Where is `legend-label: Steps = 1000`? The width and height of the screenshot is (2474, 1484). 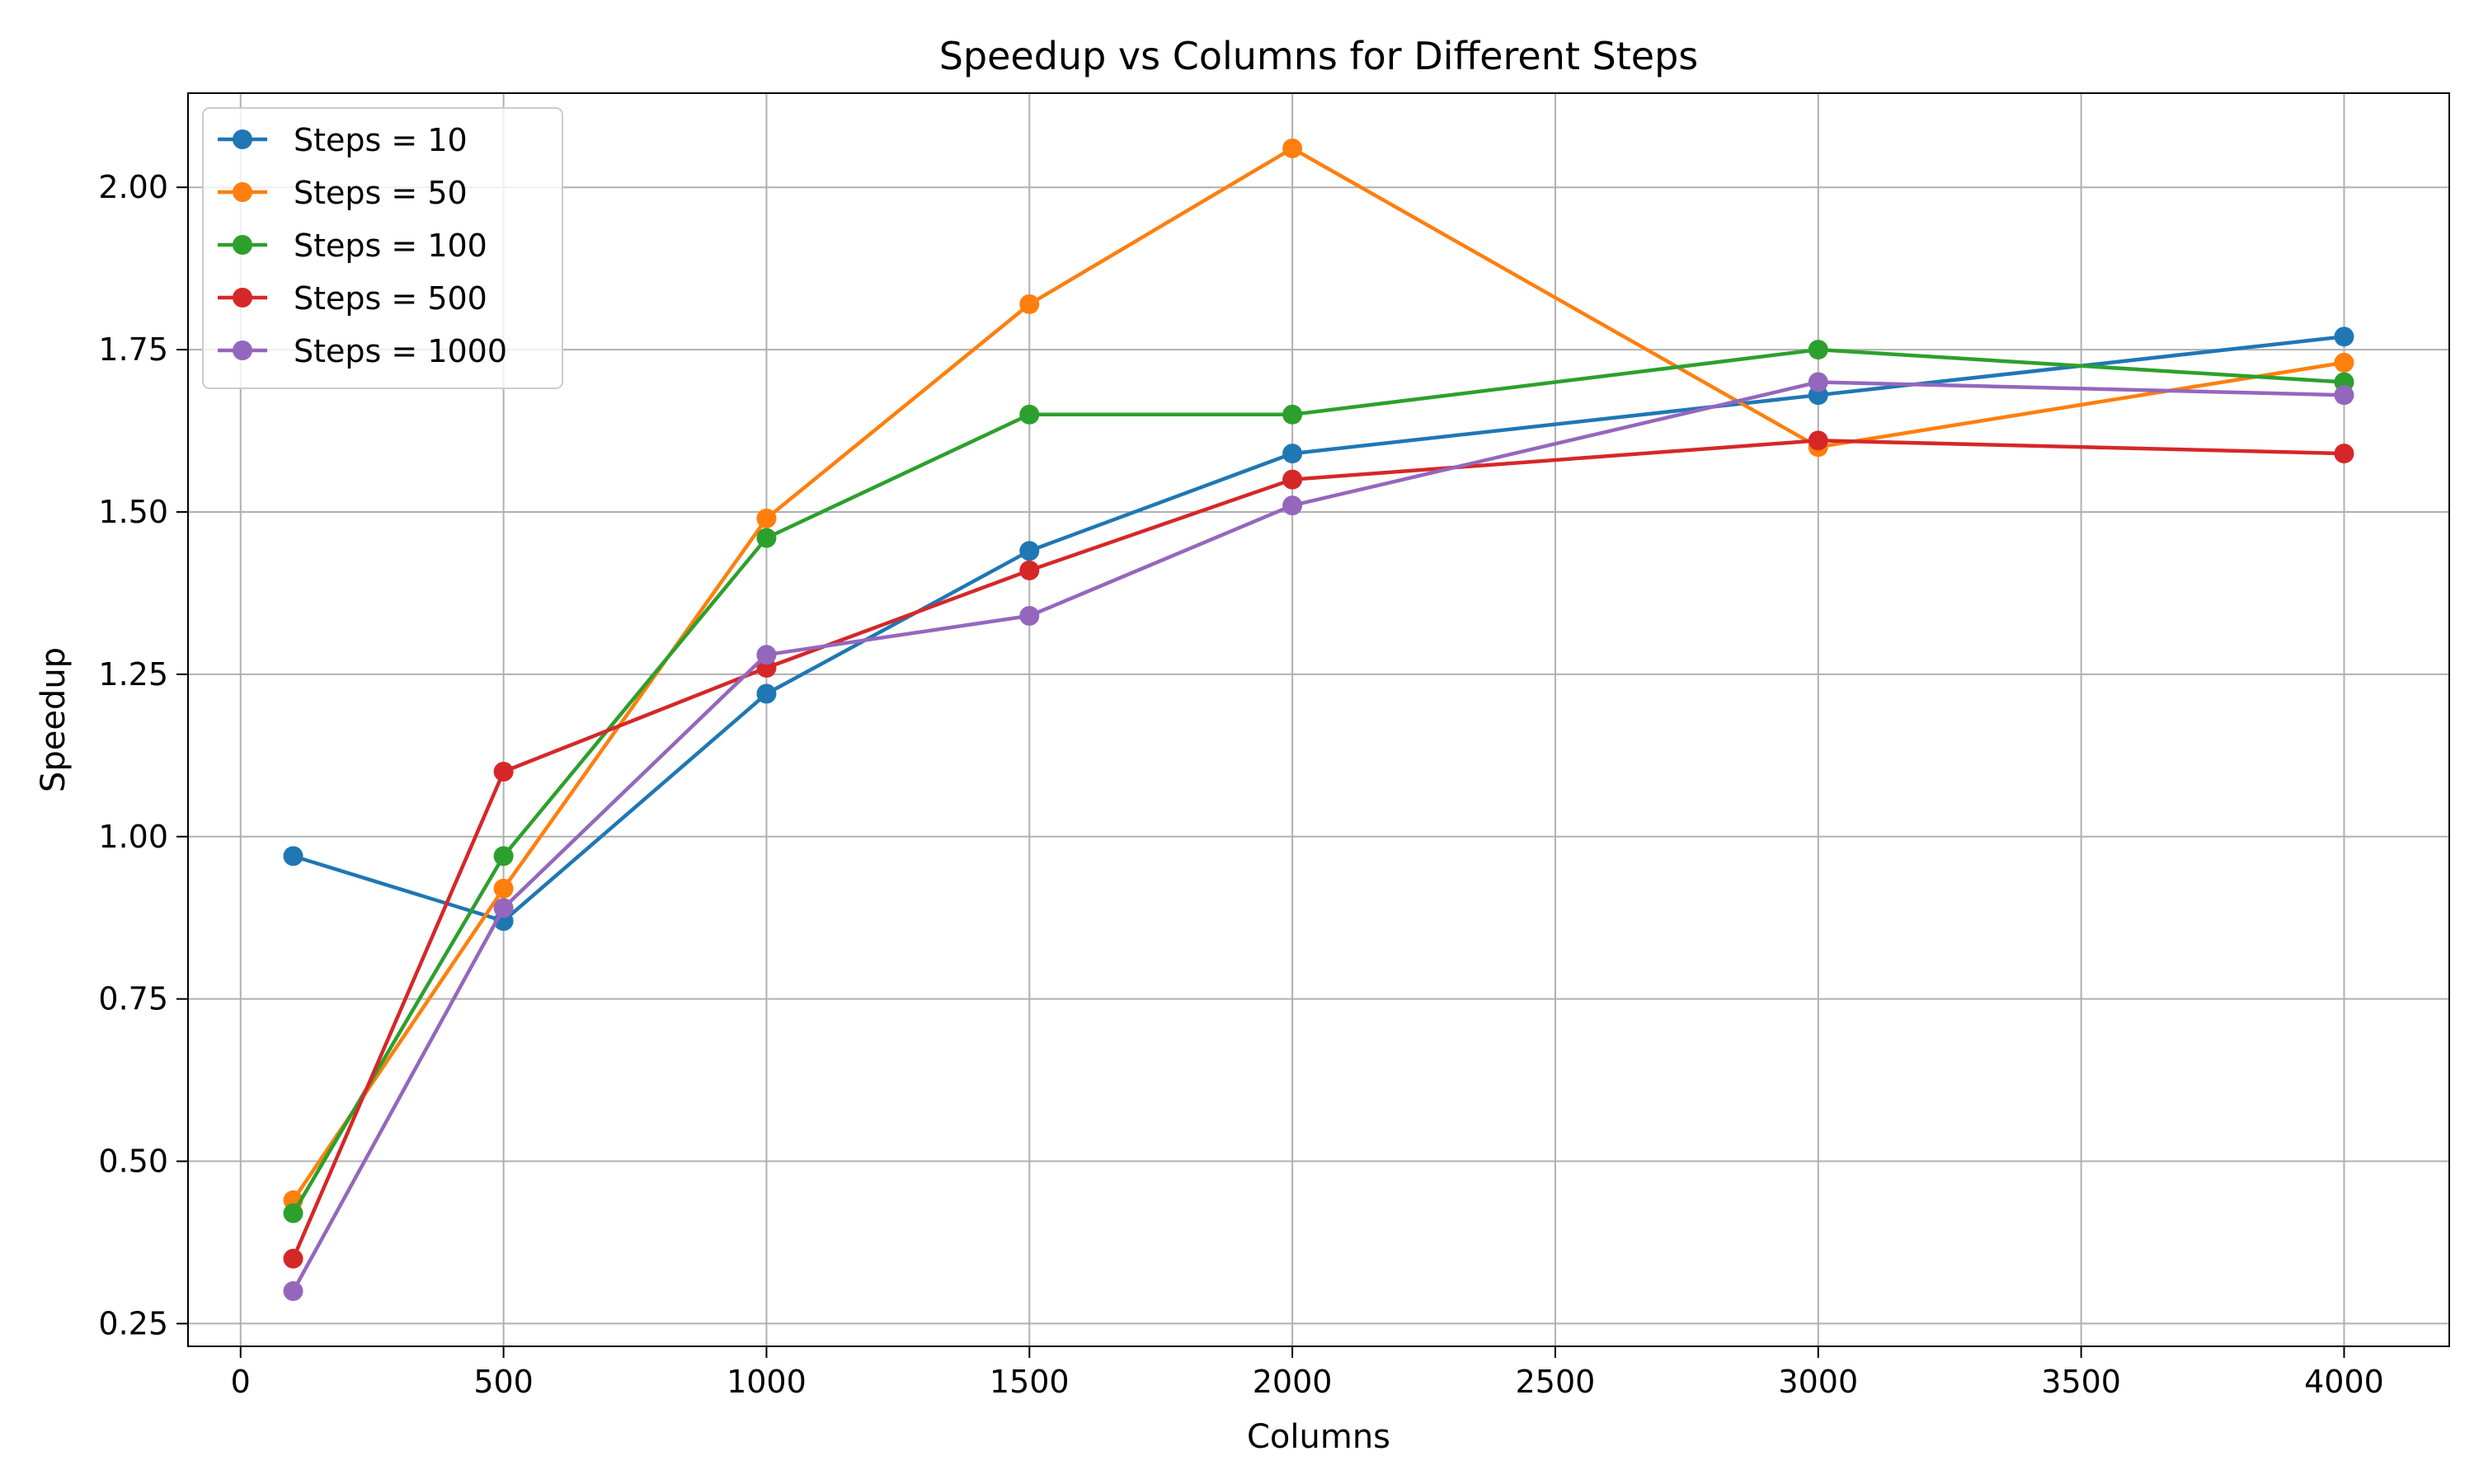
legend-label: Steps = 1000 is located at coordinates (400, 351).